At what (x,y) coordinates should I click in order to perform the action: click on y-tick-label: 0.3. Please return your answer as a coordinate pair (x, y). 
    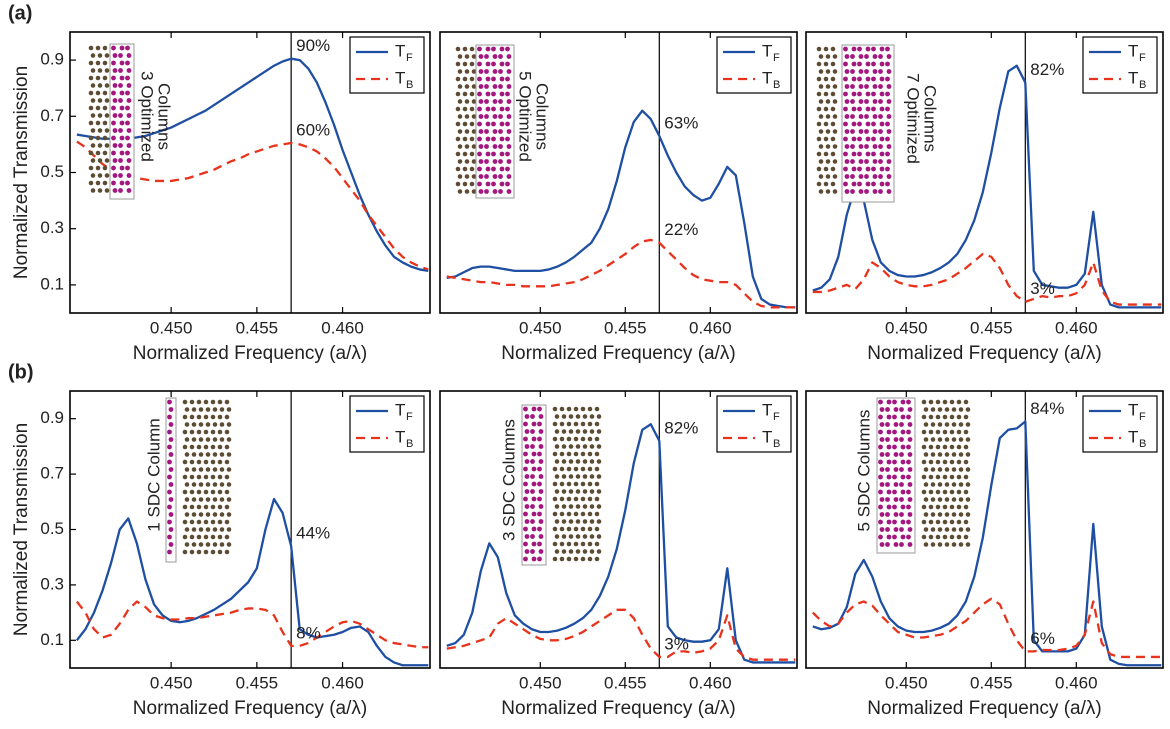
    Looking at the image, I should click on (52, 583).